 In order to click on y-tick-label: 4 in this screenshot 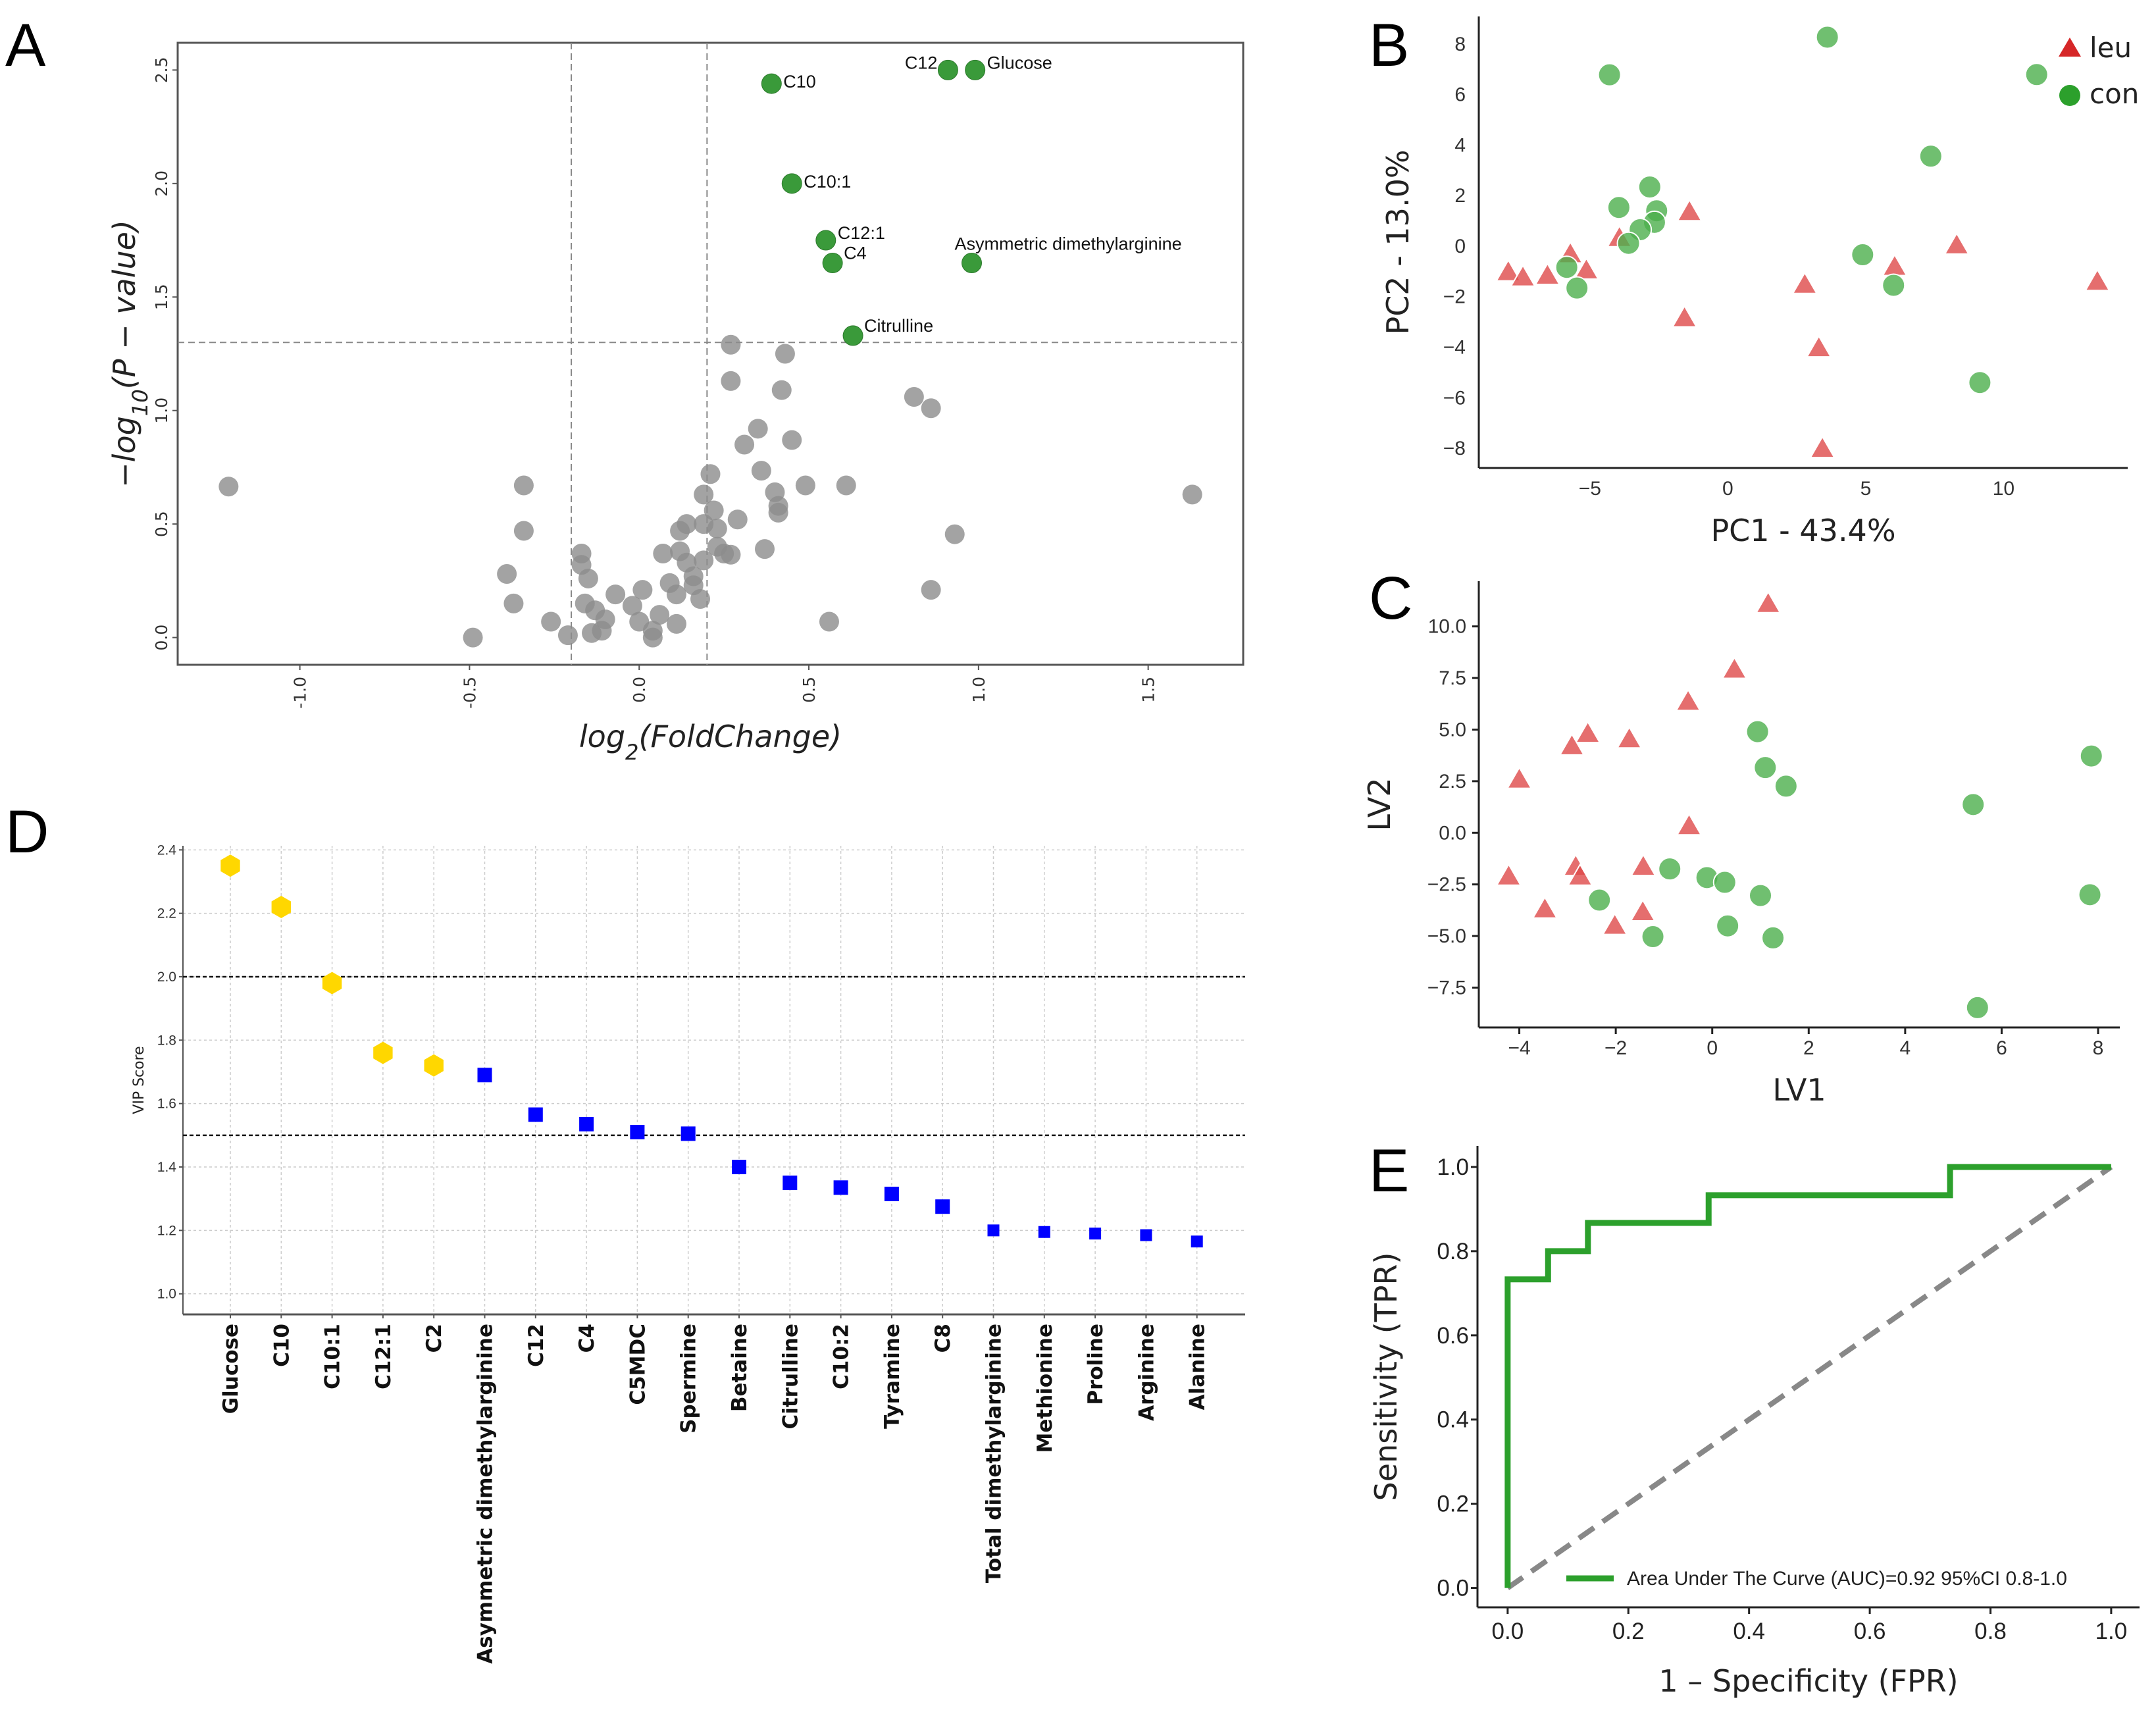, I will do `click(1460, 145)`.